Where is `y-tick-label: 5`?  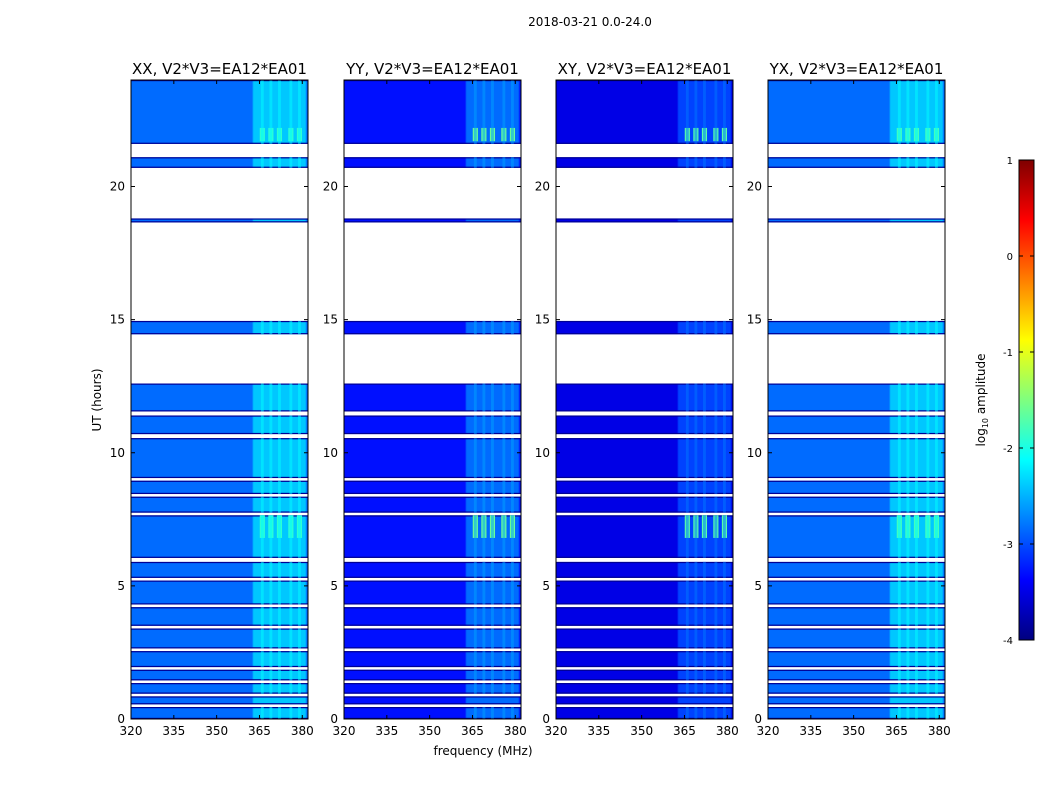 y-tick-label: 5 is located at coordinates (334, 586).